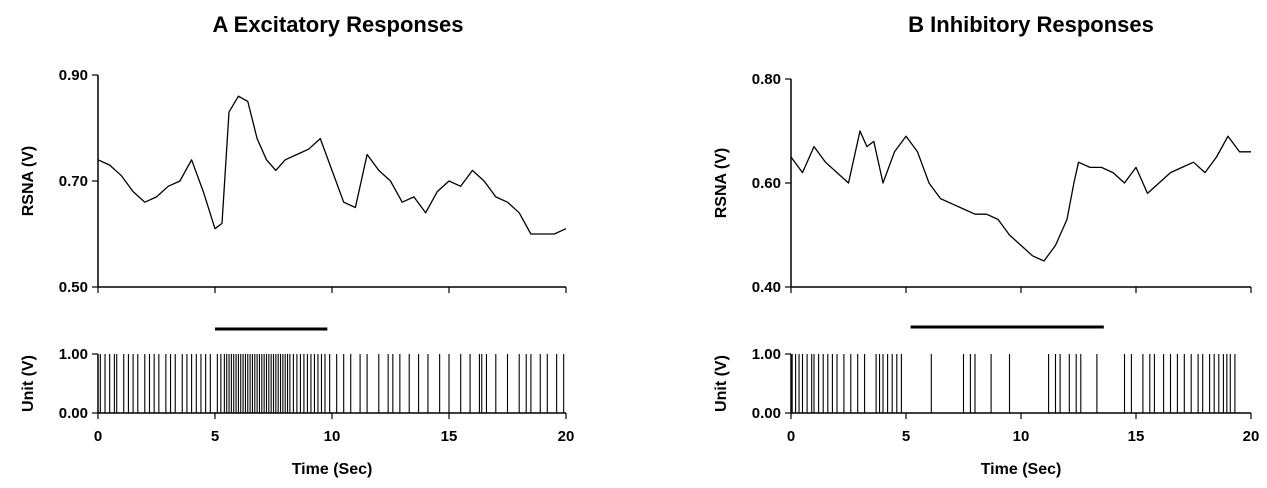 Image resolution: width=1267 pixels, height=488 pixels. I want to click on rsna-y-tick-label: 0.70, so click(73, 181).